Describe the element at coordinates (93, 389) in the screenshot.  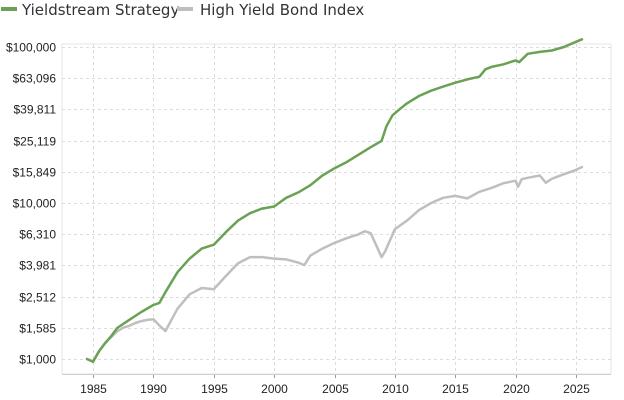
I see `x-tick-label: 1985` at that location.